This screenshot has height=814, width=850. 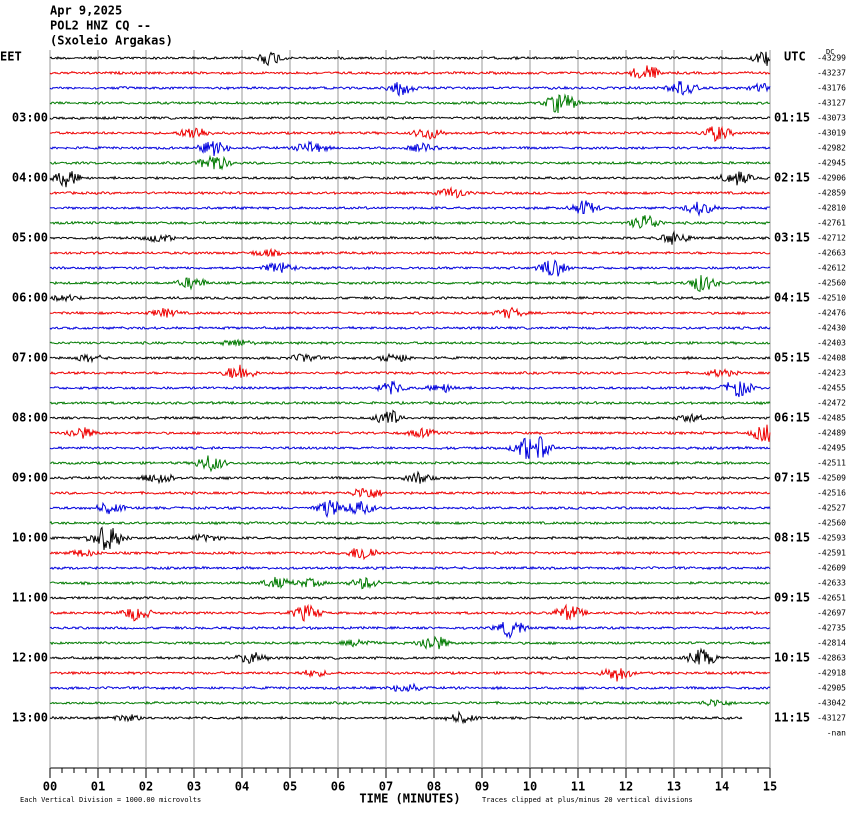 I want to click on end-label: -nan, so click(x=836, y=733).